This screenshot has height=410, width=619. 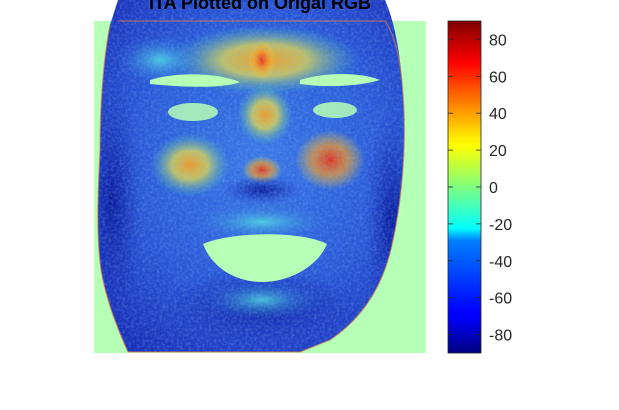 I want to click on colorbar-tick-label: 20, so click(x=498, y=151).